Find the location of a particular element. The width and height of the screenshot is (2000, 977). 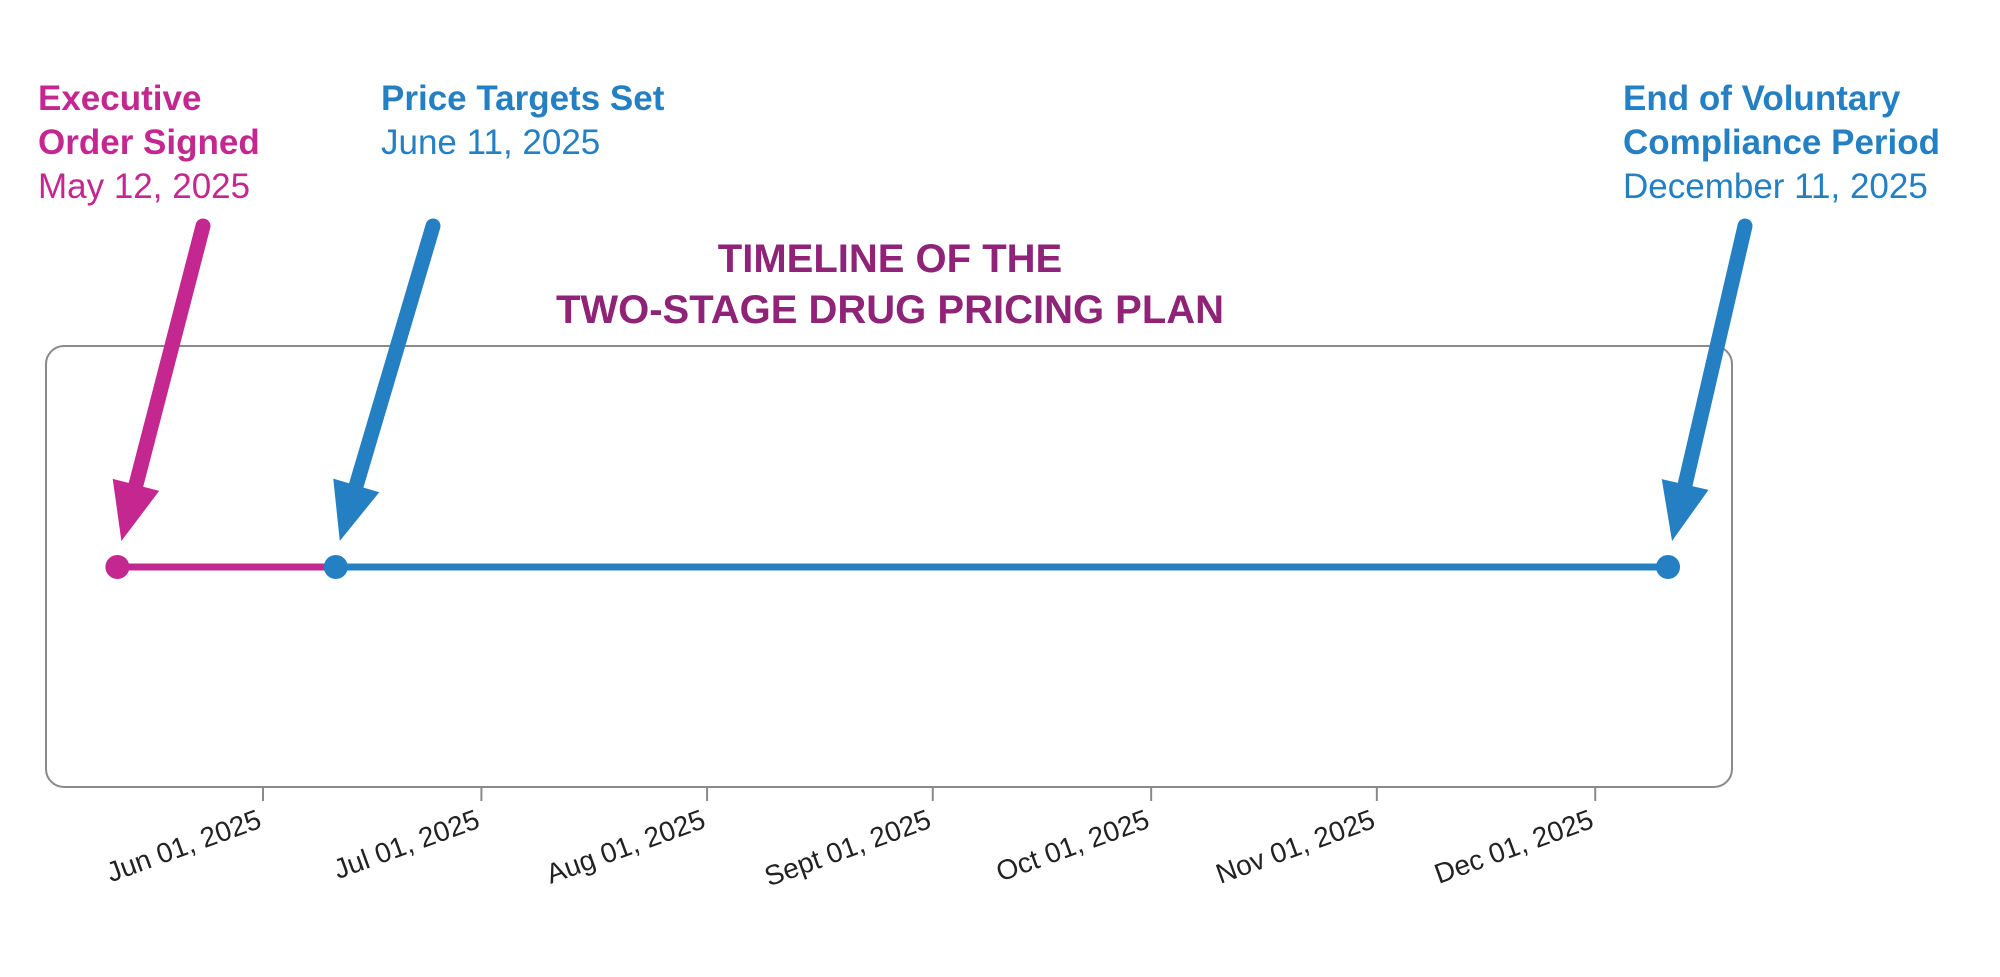

arrow-shaft-exec-order is located at coordinates (169, 355).